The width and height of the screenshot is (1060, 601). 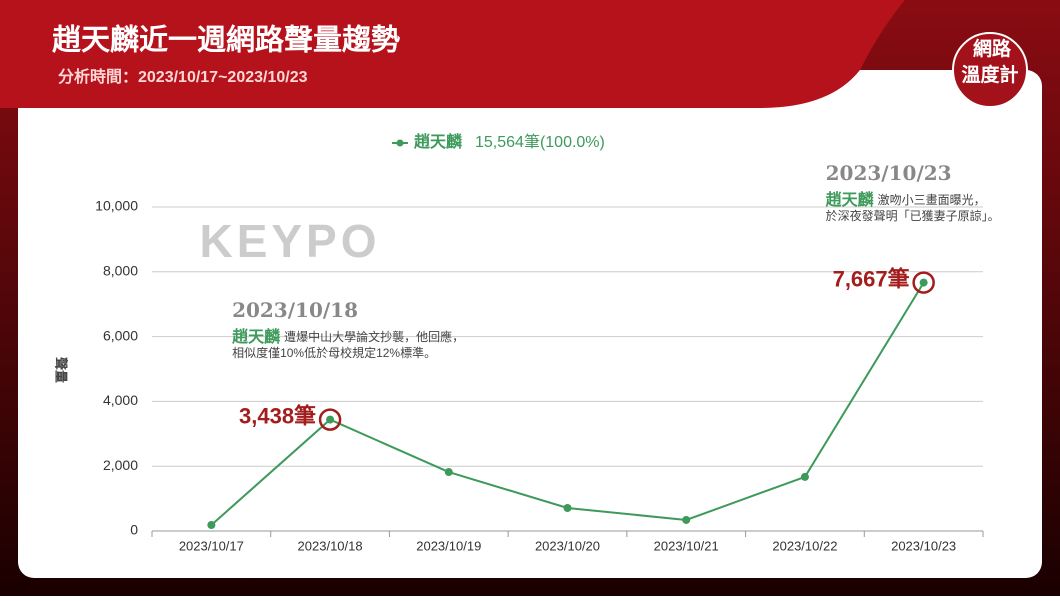 I want to click on value-label: 3,438筆, so click(x=277, y=415).